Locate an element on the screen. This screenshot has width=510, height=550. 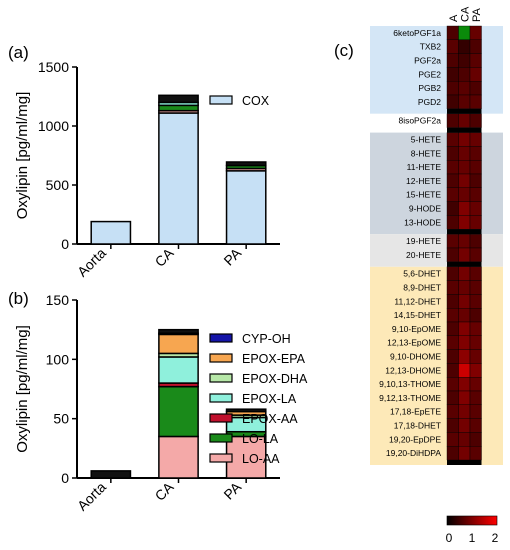
colorbar-tick-label: 1 is located at coordinates (472, 538).